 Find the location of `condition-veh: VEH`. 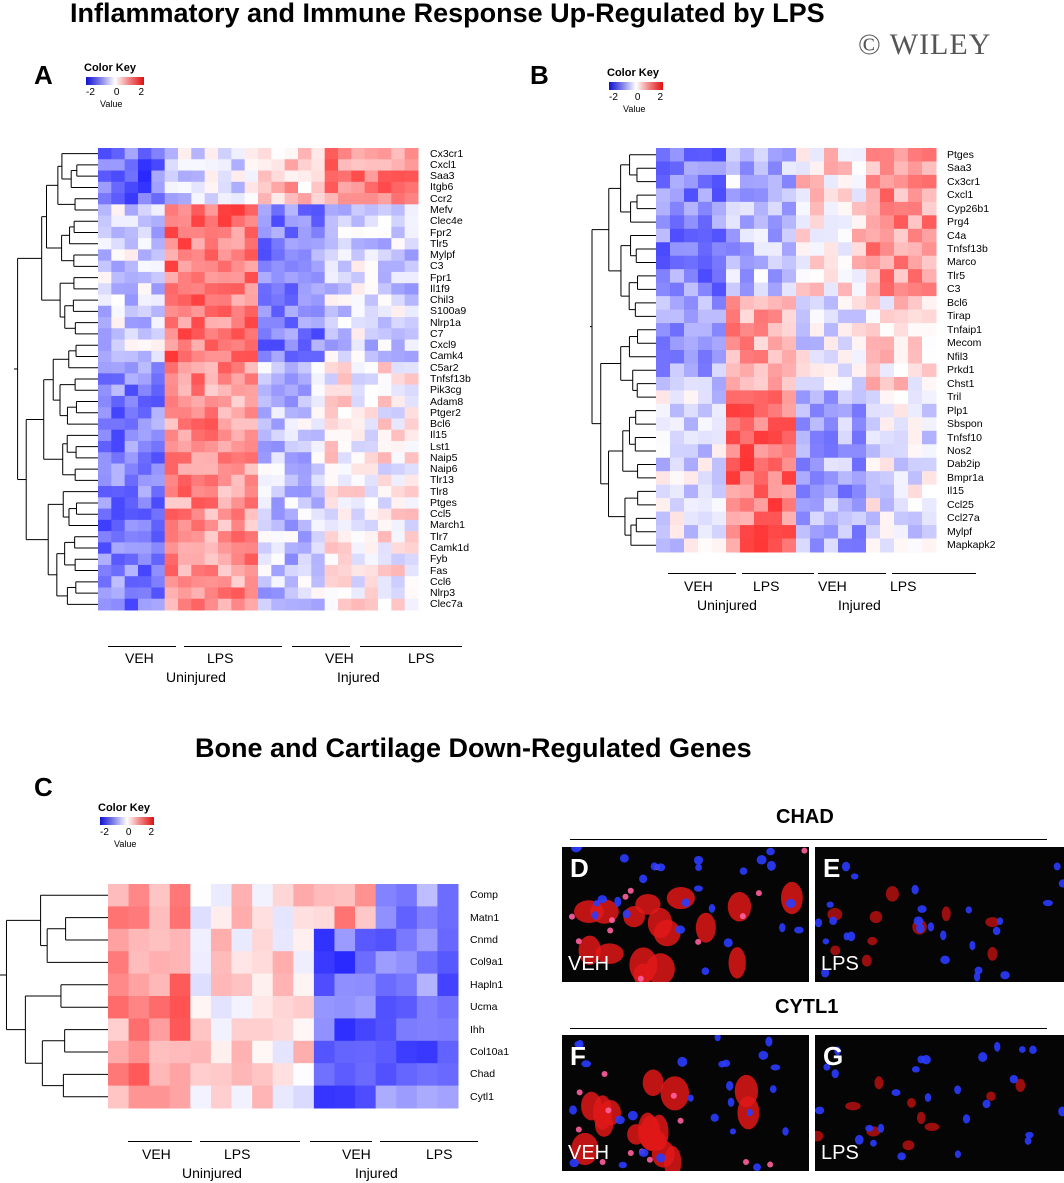

condition-veh: VEH is located at coordinates (589, 964).